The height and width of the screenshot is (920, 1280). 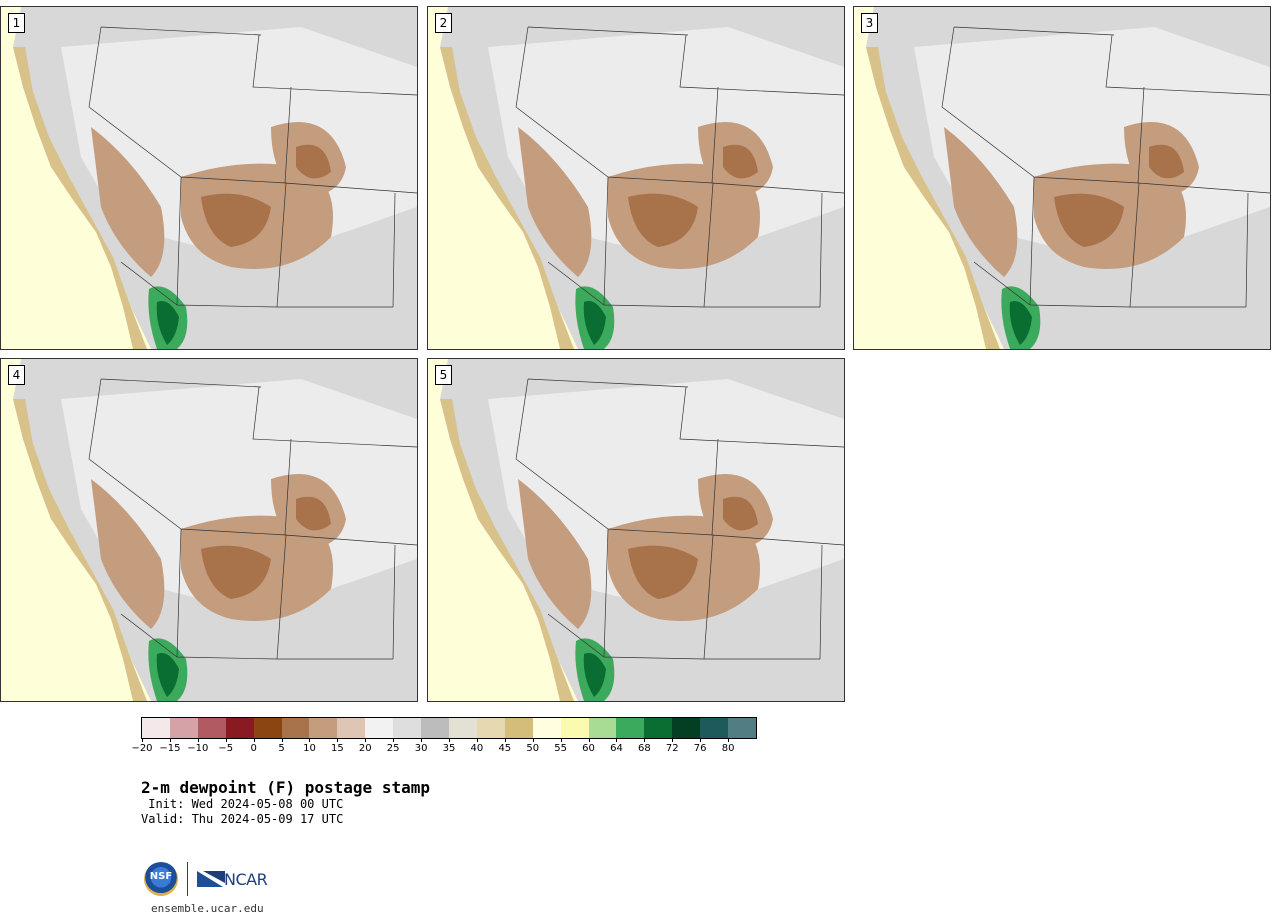 What do you see at coordinates (246, 879) in the screenshot?
I see `ncar-logo-text: NCAR` at bounding box center [246, 879].